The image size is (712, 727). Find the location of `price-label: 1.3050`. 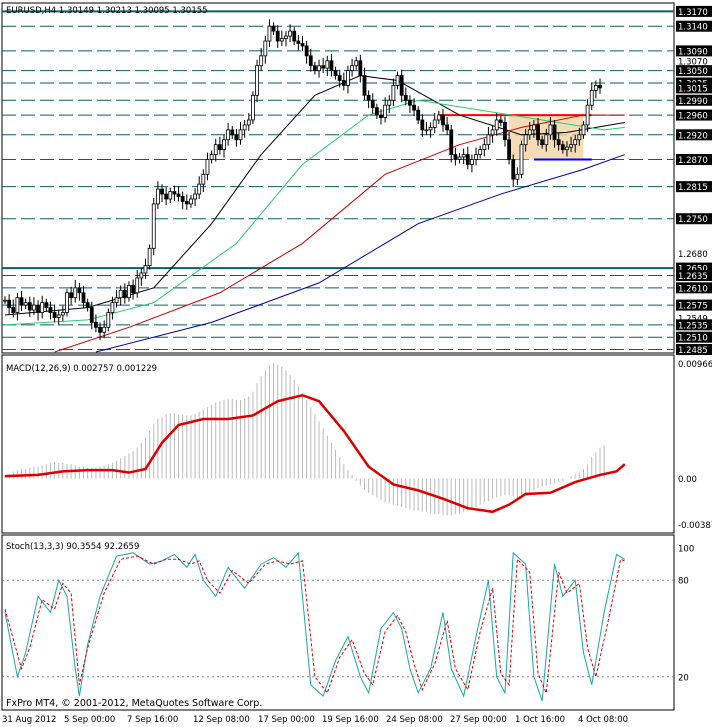

price-label: 1.3050 is located at coordinates (693, 72).